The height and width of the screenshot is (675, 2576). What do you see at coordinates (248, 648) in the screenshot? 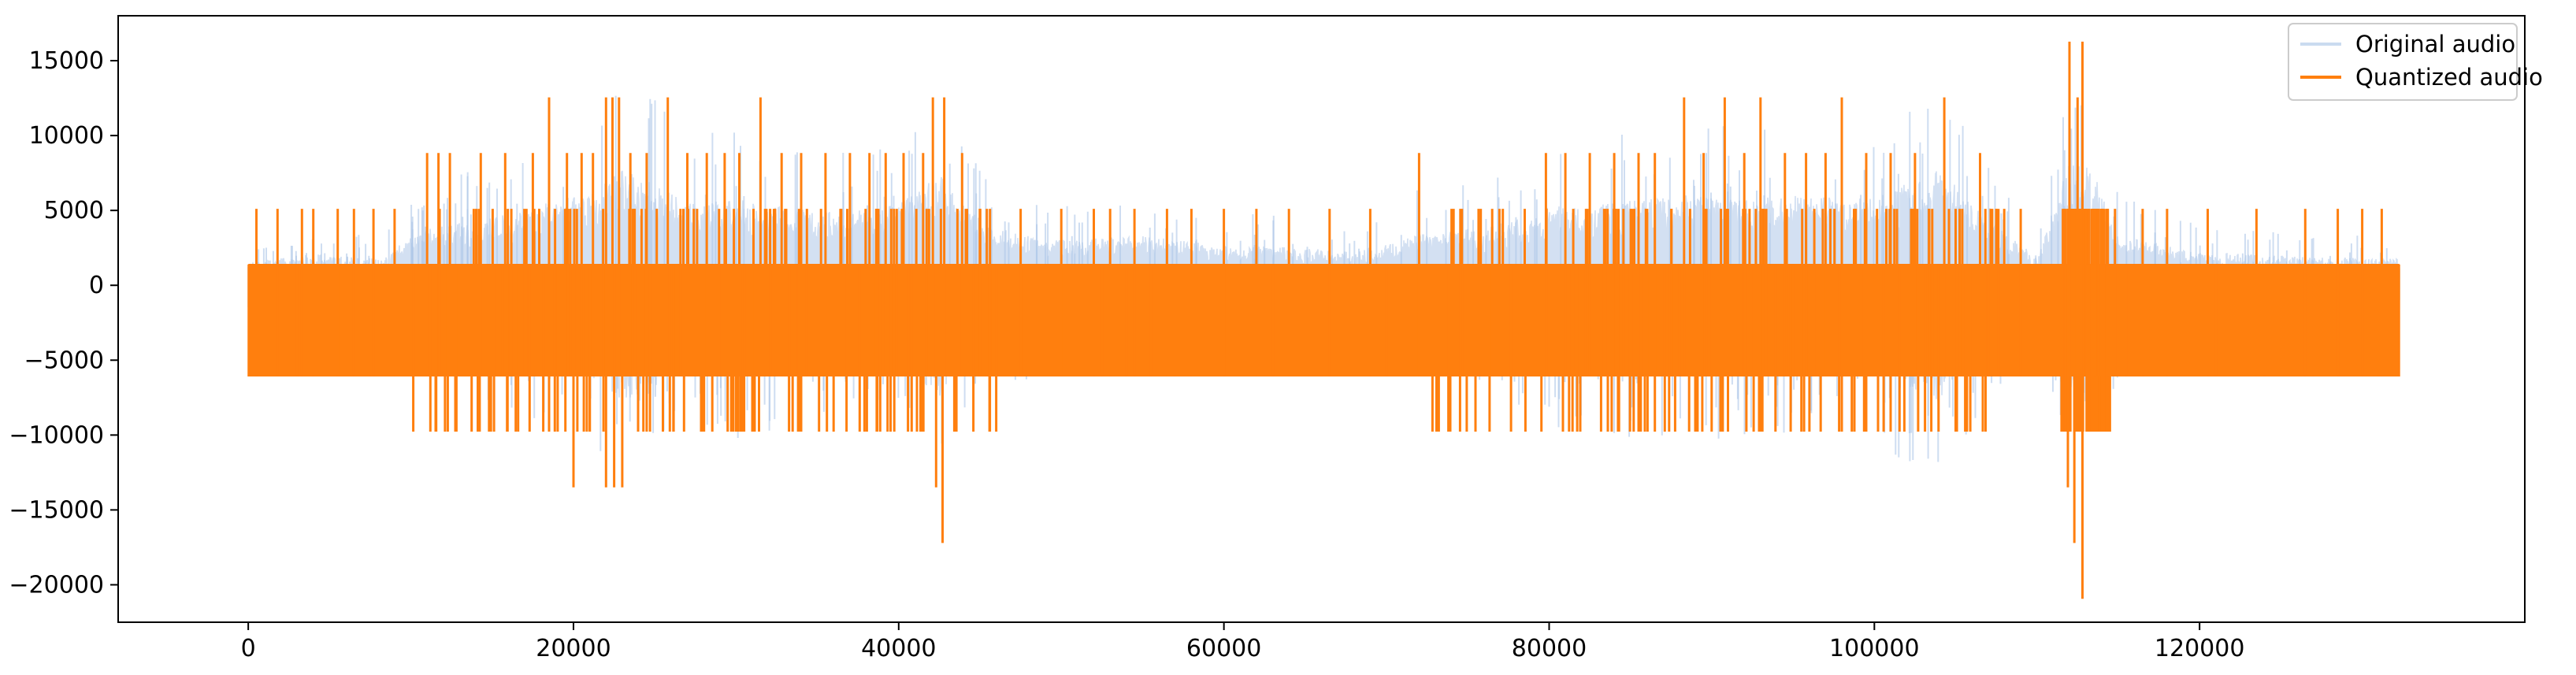
I see `x-tick-label: 0` at bounding box center [248, 648].